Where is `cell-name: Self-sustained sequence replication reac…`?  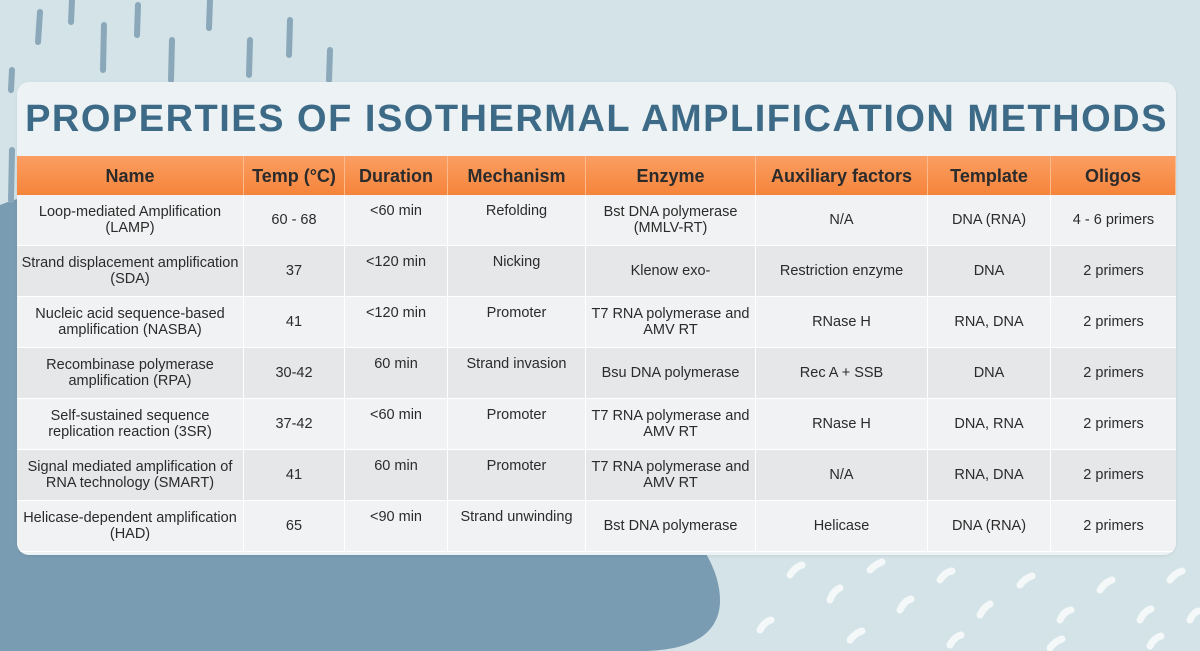
cell-name: Self-sustained sequence replication reac… is located at coordinates (130, 424).